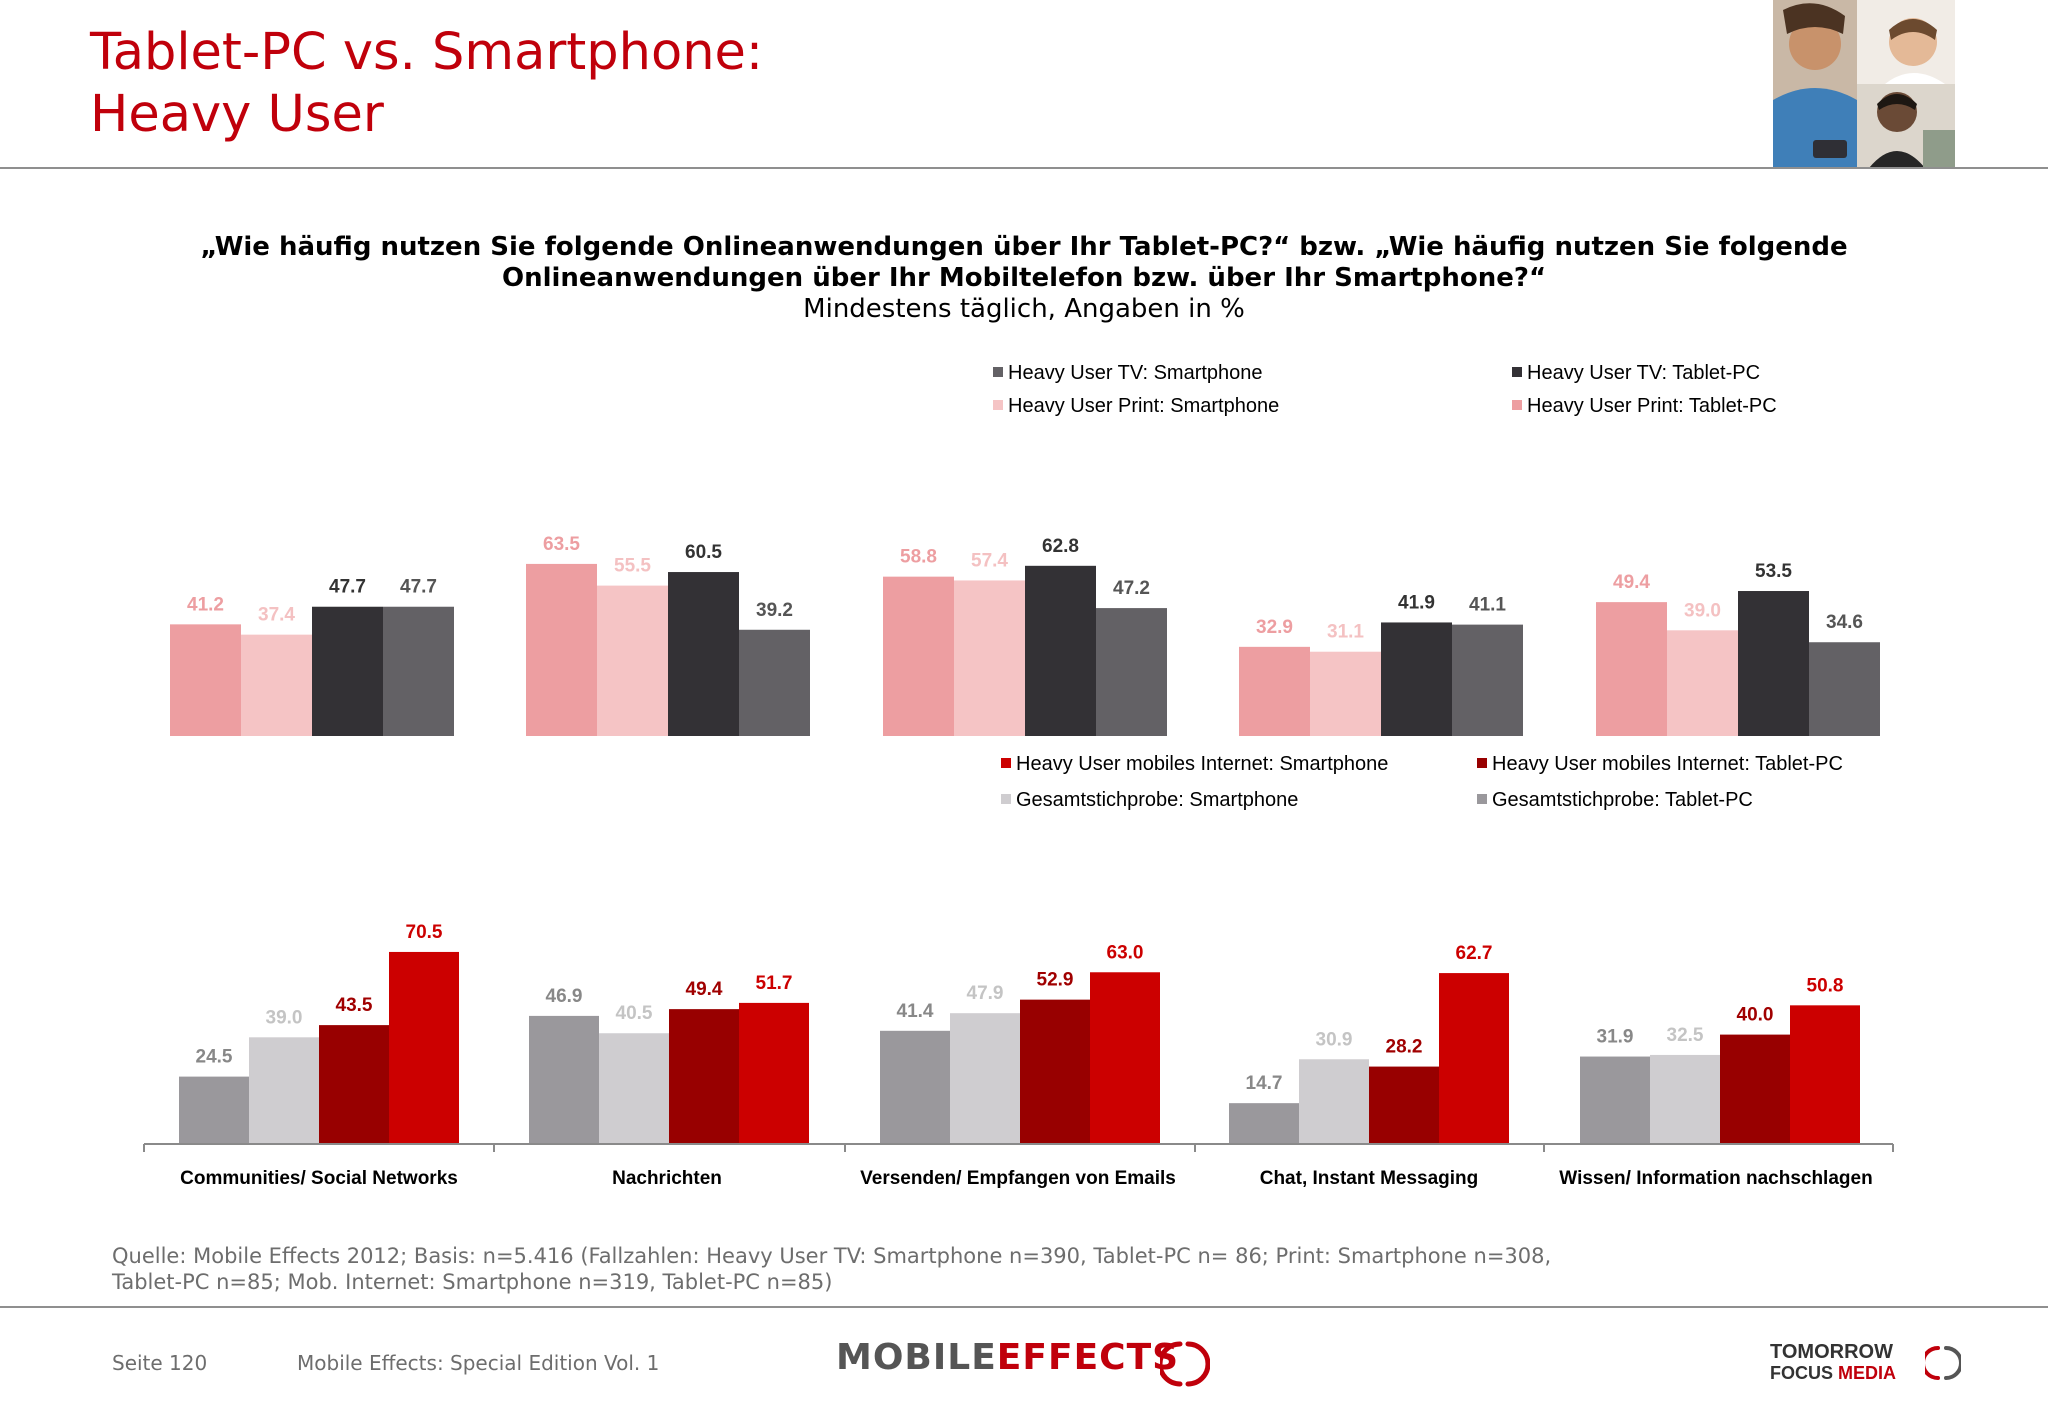 This screenshot has width=2048, height=1418. What do you see at coordinates (284, 1017) in the screenshot?
I see `bottom-data-label-gesamtstichprobe-smartphone-1: 39.0` at bounding box center [284, 1017].